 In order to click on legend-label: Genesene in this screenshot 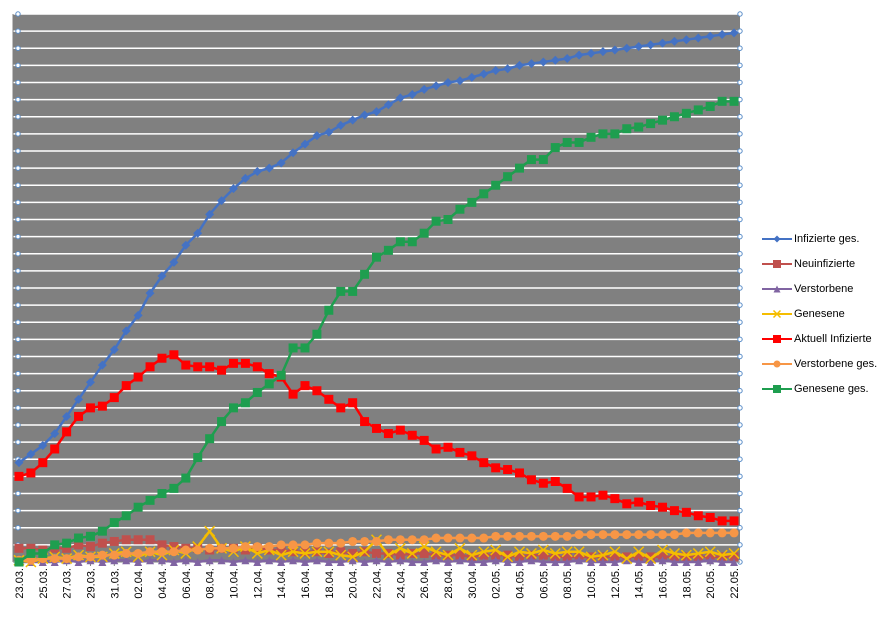, I will do `click(819, 313)`.